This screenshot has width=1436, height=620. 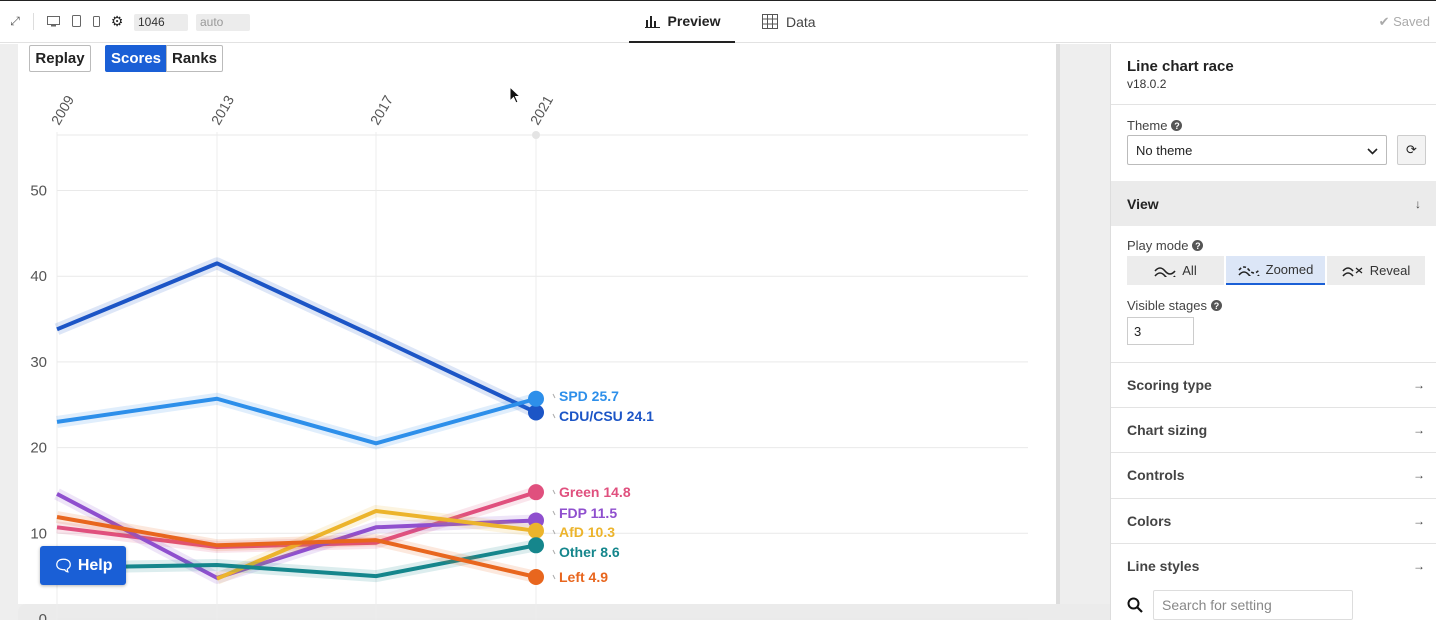 I want to click on visible-stages-label-row: Visible stages ?, so click(x=1174, y=305).